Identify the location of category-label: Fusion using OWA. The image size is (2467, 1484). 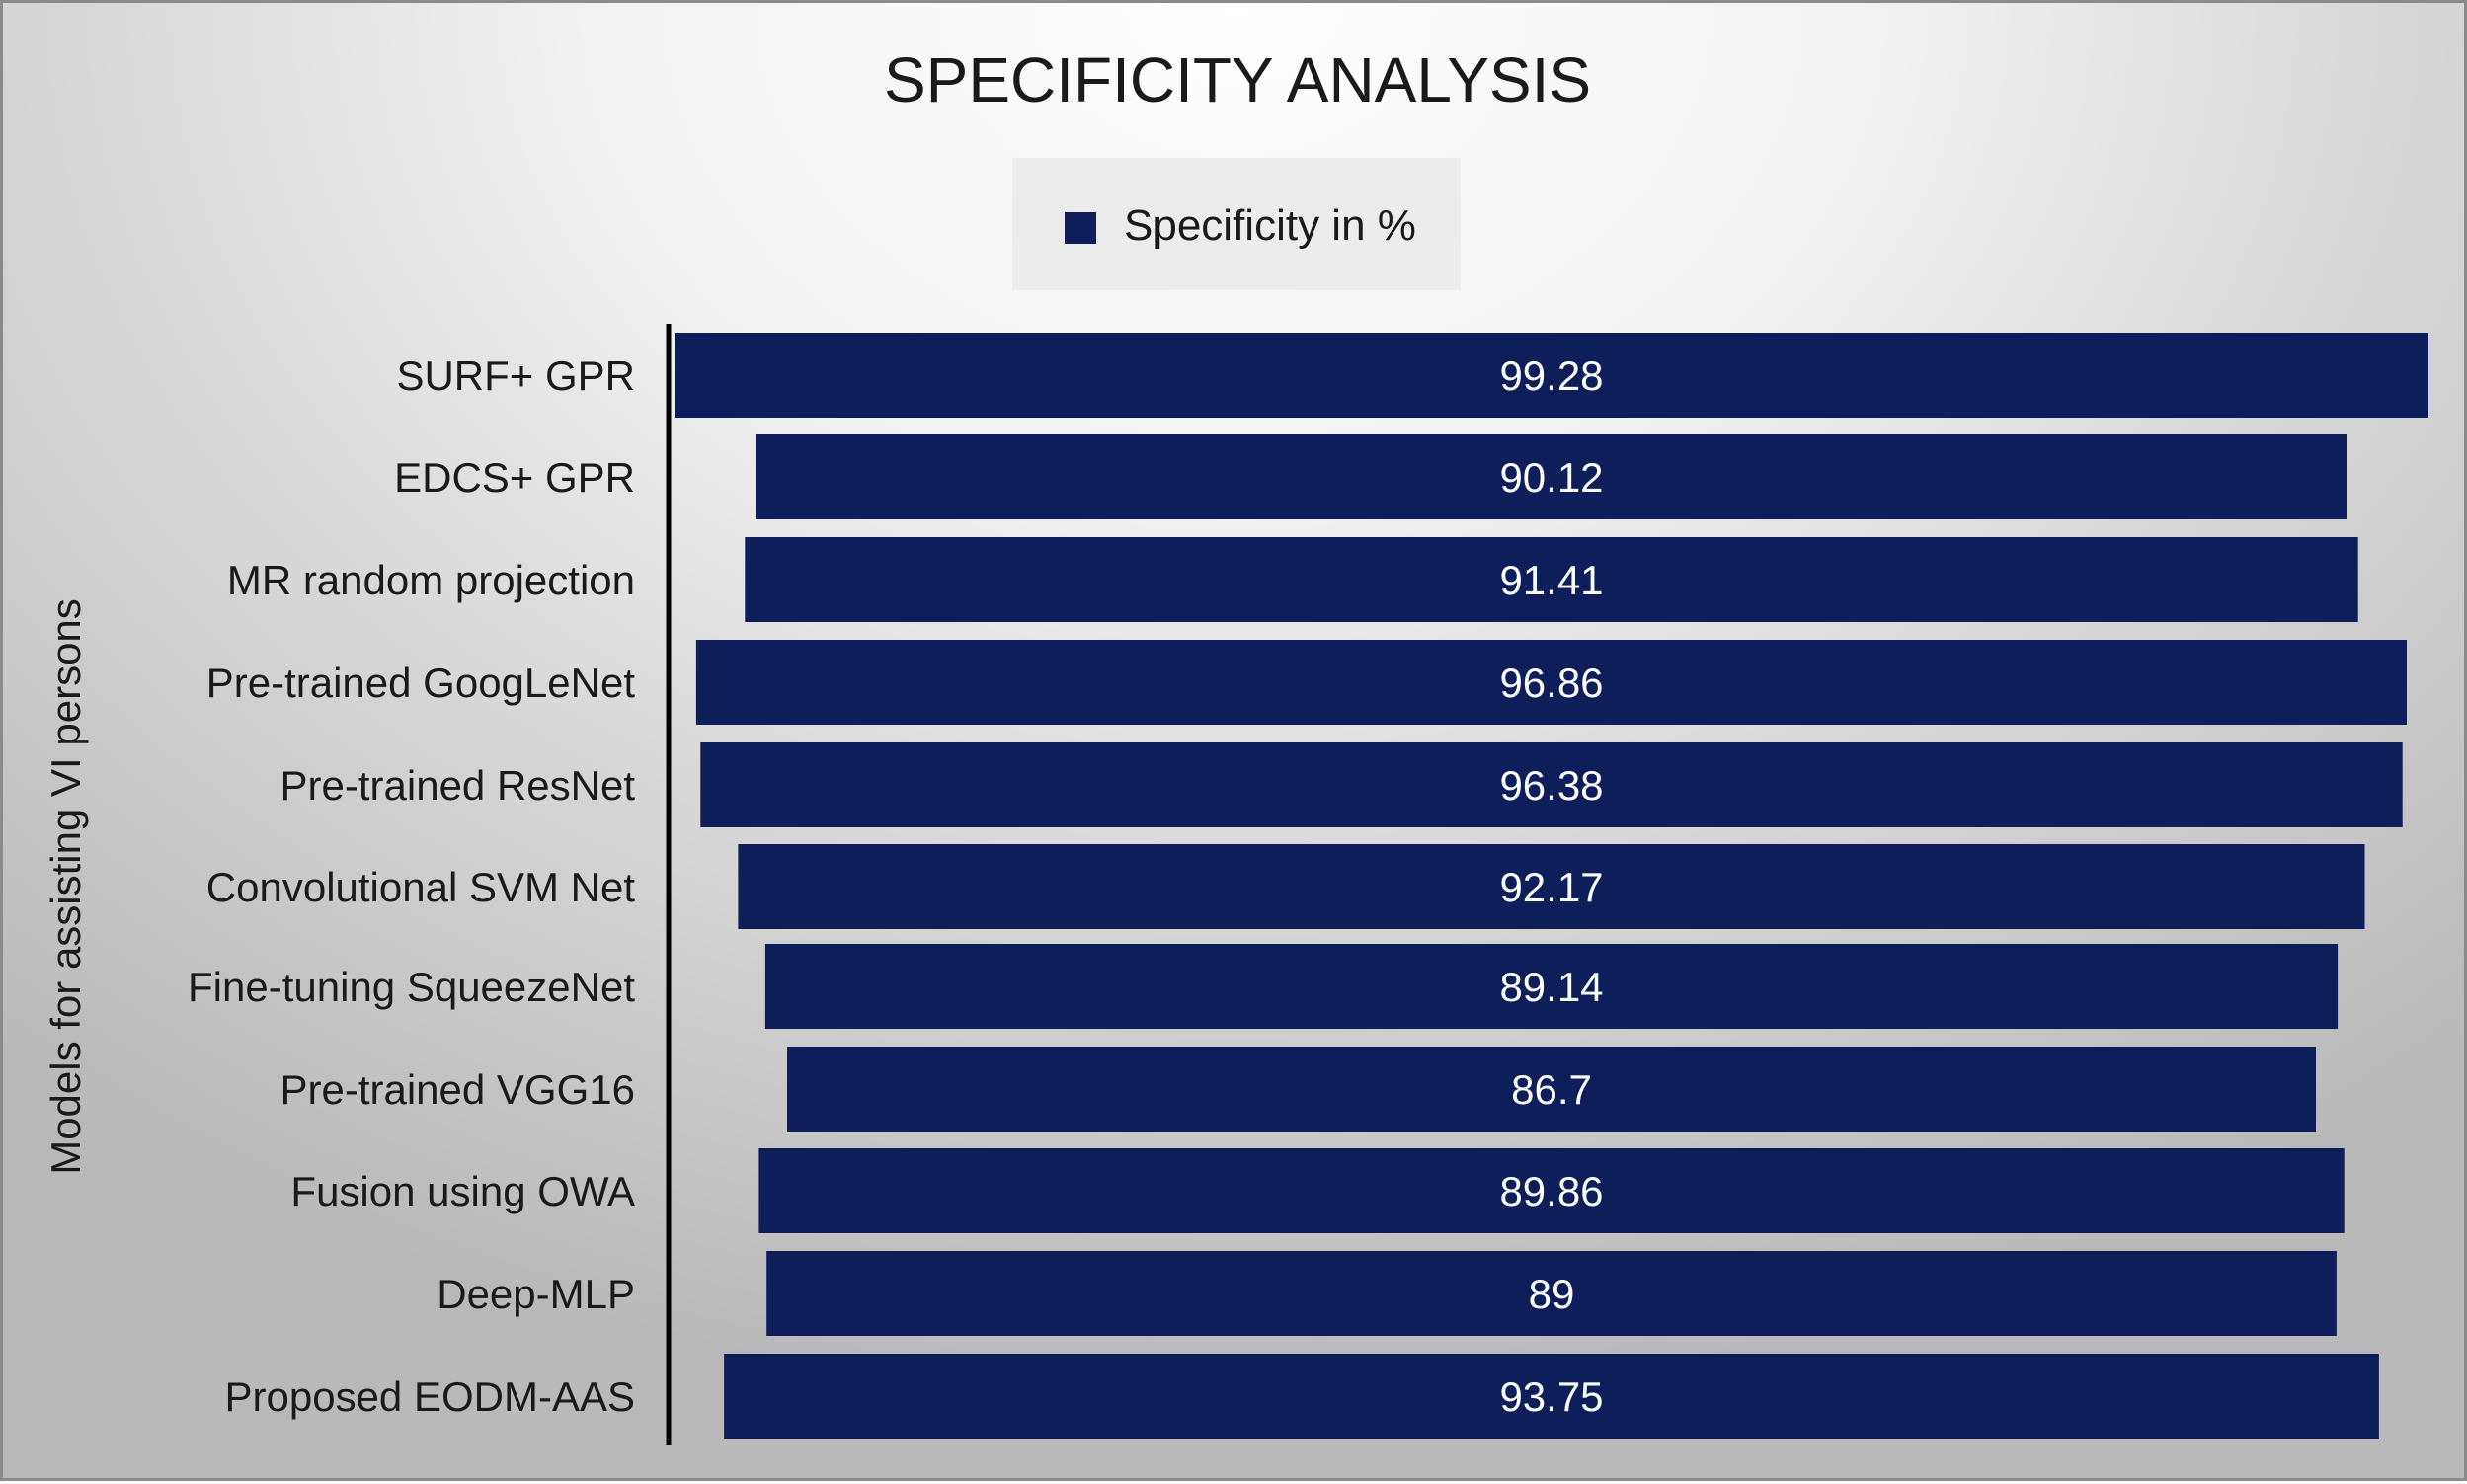
(462, 1191).